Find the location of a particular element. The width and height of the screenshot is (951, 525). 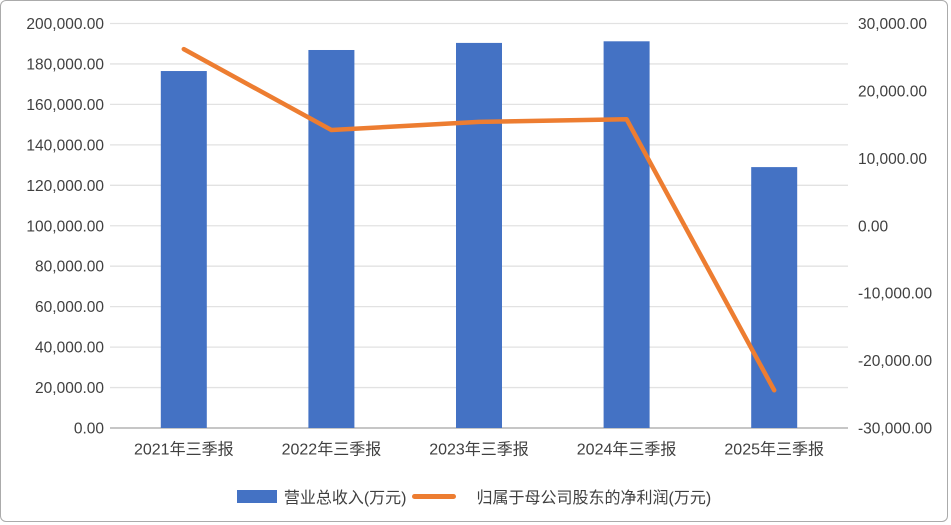

legend-entry-profit: 归属于母公司股东的净利润(万元) is located at coordinates (559, 496).